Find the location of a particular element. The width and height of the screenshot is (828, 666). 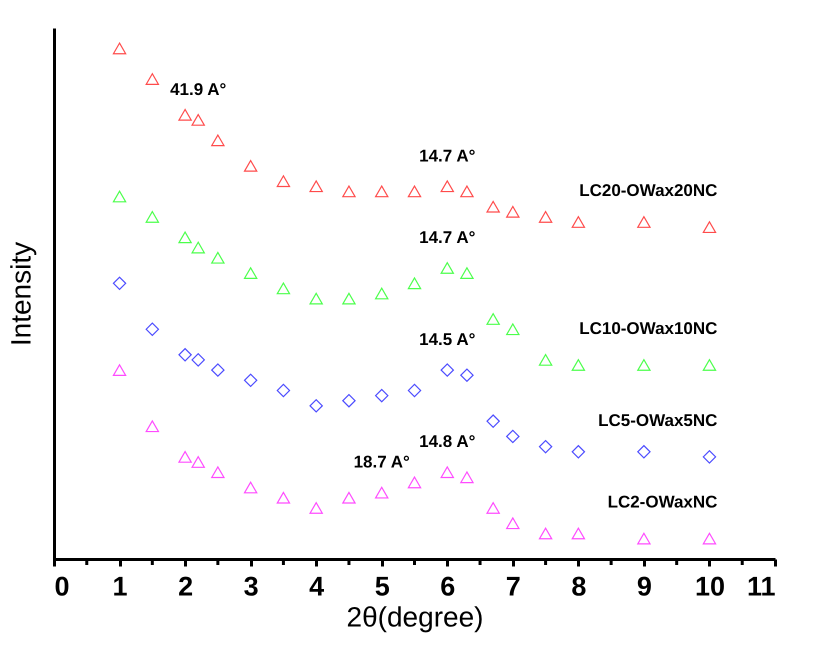

annotation: 18.7 A° is located at coordinates (382, 462).